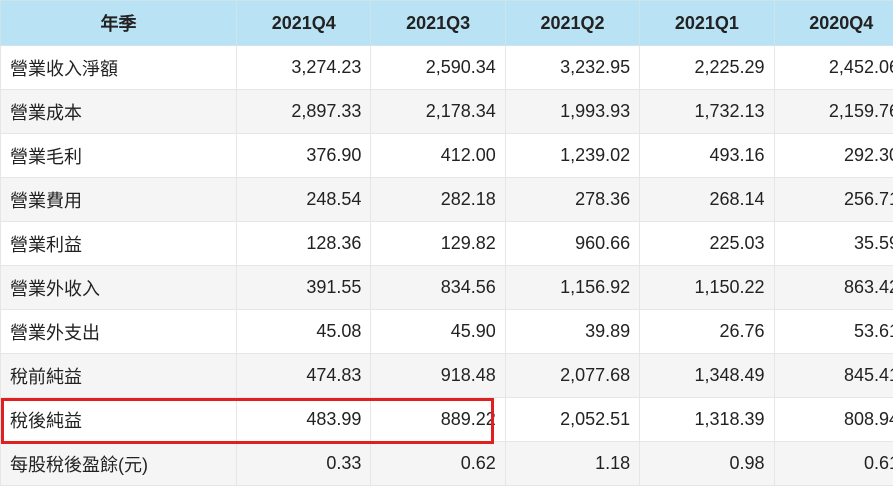 This screenshot has width=893, height=491. I want to click on table-cell: 256.71, so click(833, 199).